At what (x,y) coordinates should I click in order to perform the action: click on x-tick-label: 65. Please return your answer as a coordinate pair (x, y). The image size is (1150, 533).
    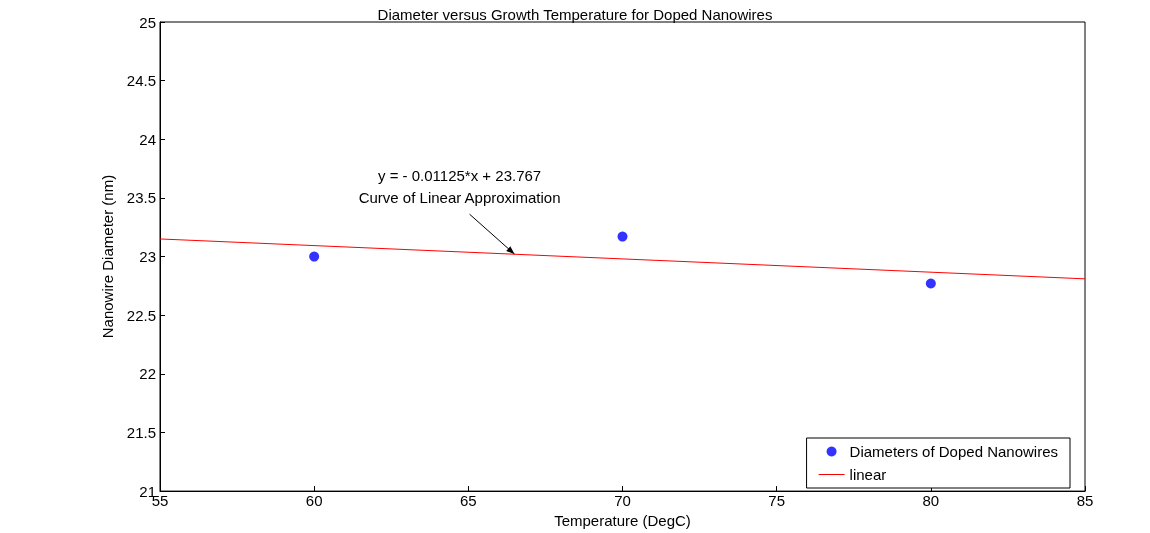
    Looking at the image, I should click on (468, 501).